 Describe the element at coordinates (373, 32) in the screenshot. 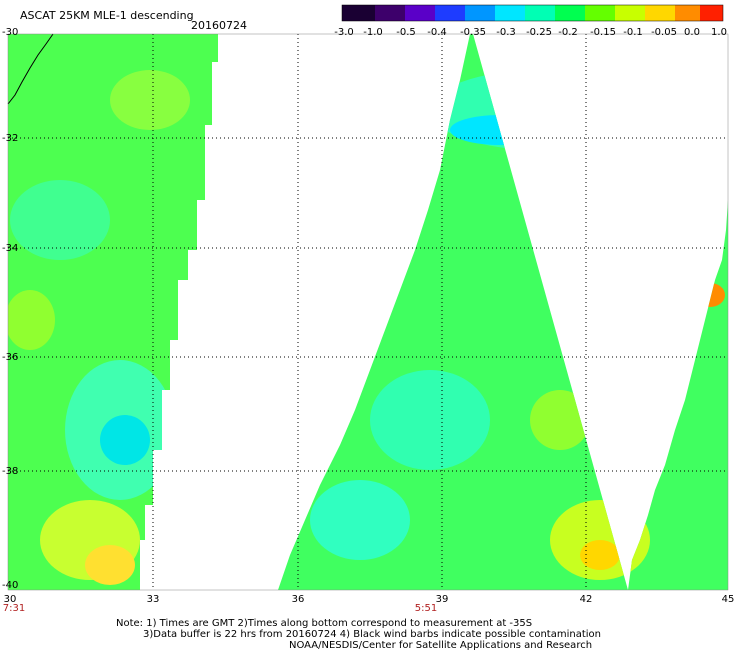

I see `colorbar-tick-label: -1.0` at that location.